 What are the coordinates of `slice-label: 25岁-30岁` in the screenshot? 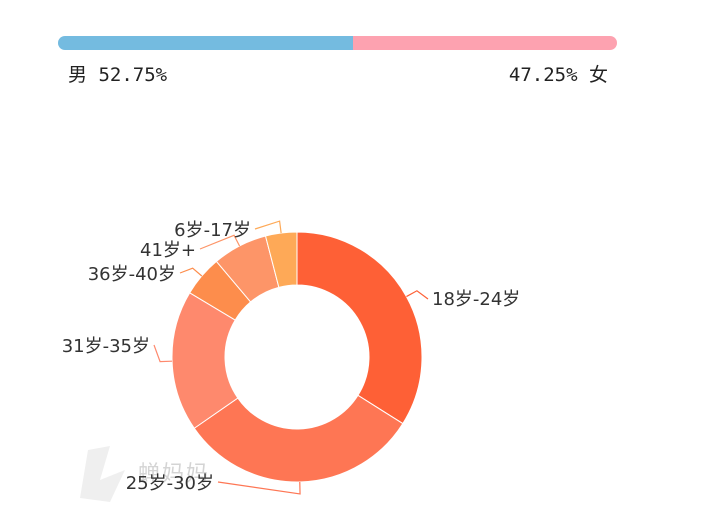 It's located at (170, 483).